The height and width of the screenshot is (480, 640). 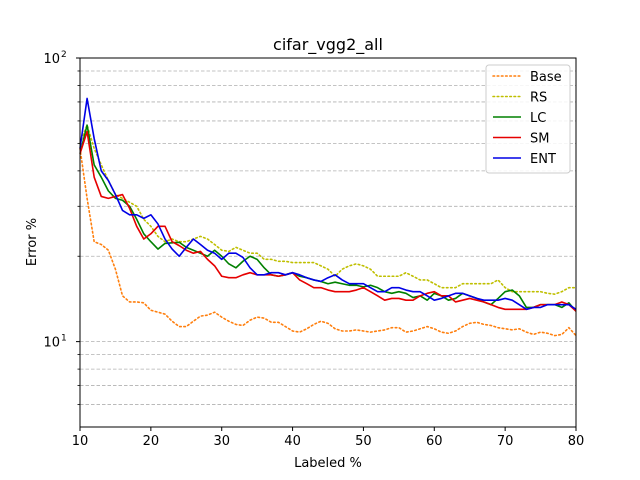 I want to click on legend-label-sm: SM, so click(x=539, y=139).